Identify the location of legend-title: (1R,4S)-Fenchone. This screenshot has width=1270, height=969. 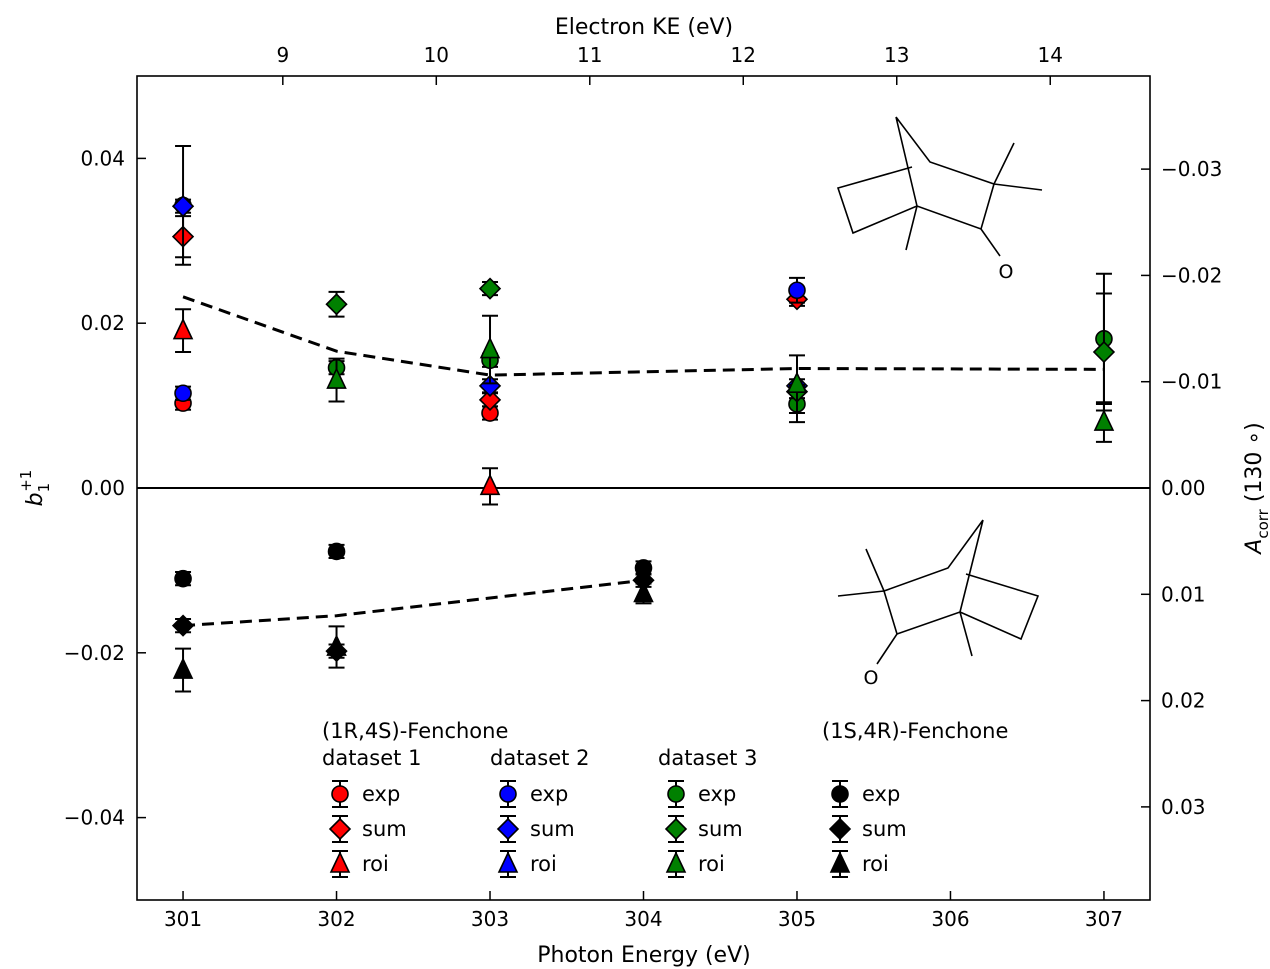
(415, 731).